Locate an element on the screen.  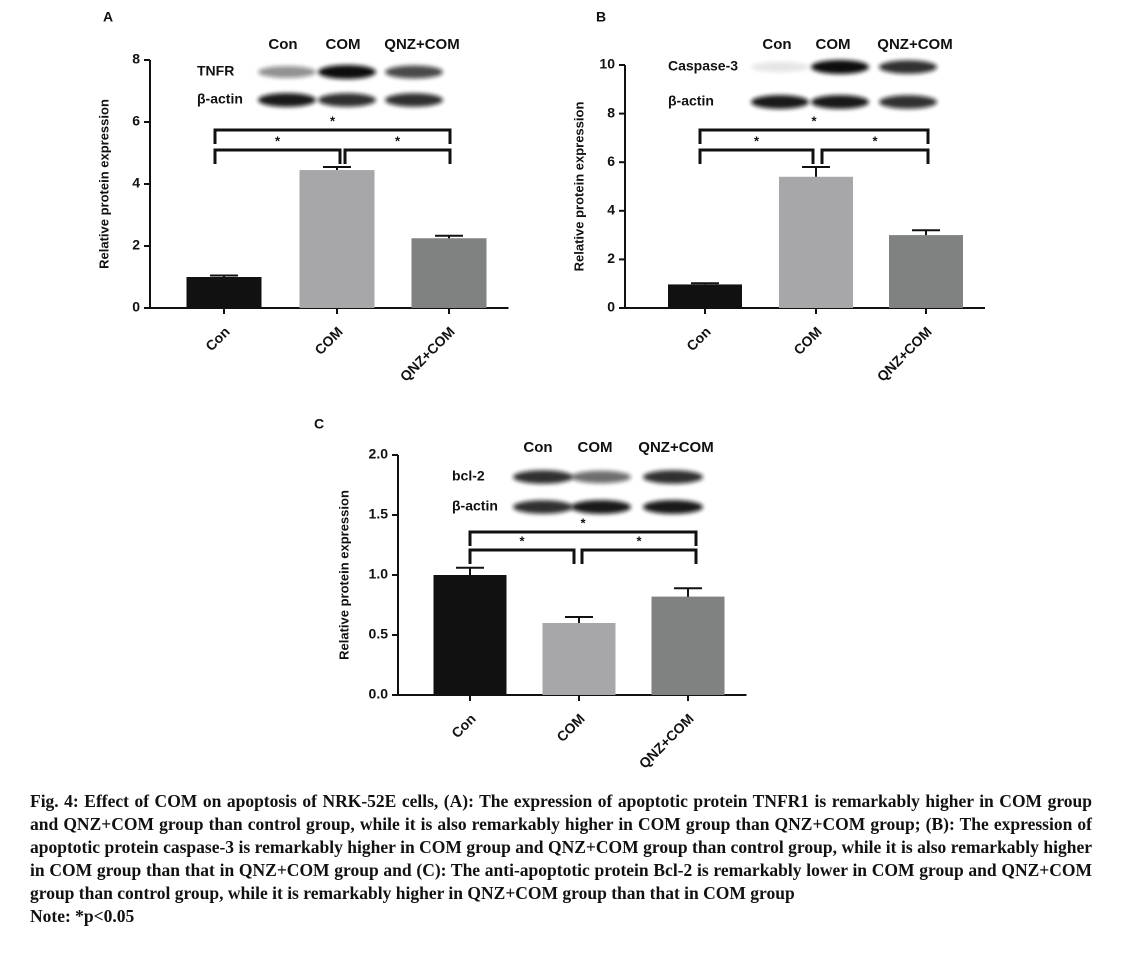
panel-label: B is located at coordinates (601, 17).